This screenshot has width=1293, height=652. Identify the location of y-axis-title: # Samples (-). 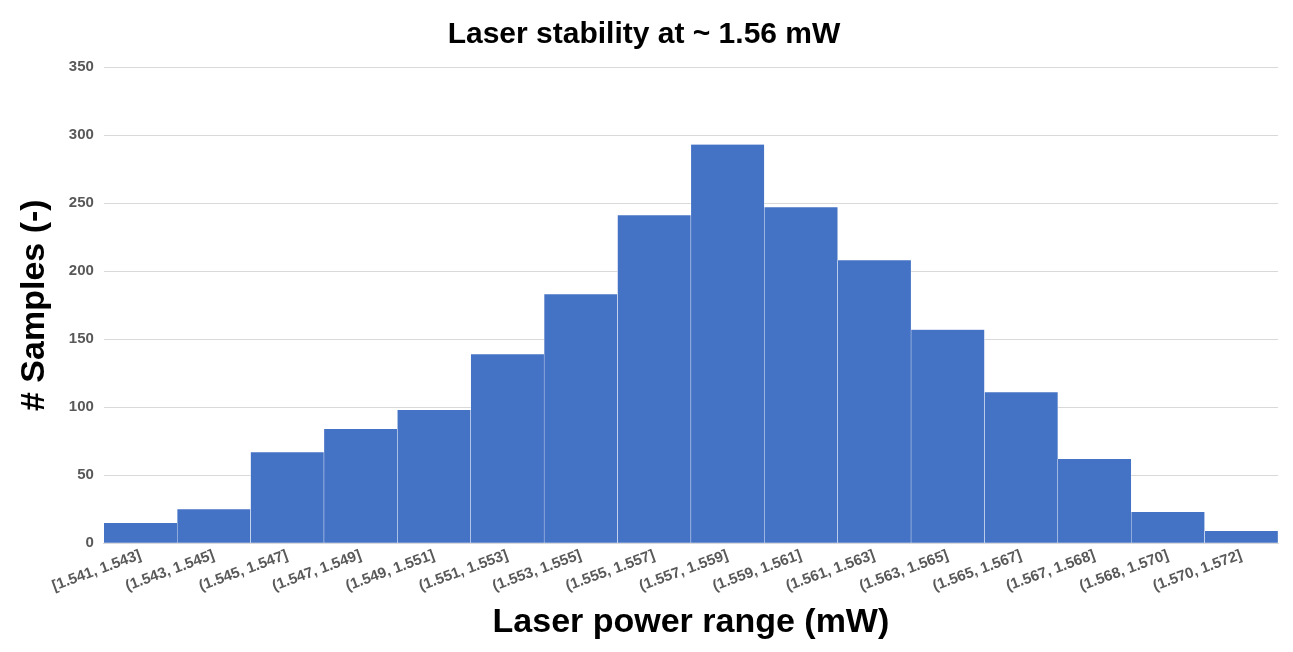
(31, 305).